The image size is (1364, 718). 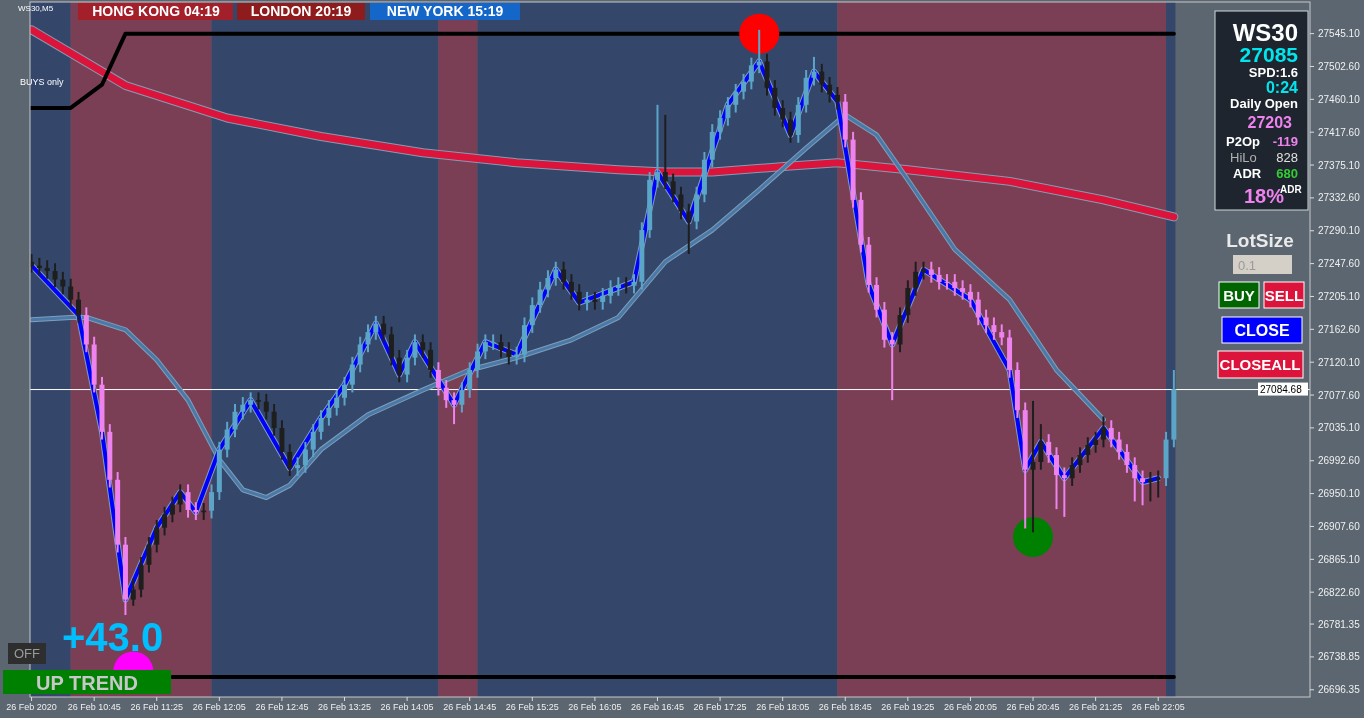 What do you see at coordinates (1247, 173) in the screenshot?
I see `annotation: ADR` at bounding box center [1247, 173].